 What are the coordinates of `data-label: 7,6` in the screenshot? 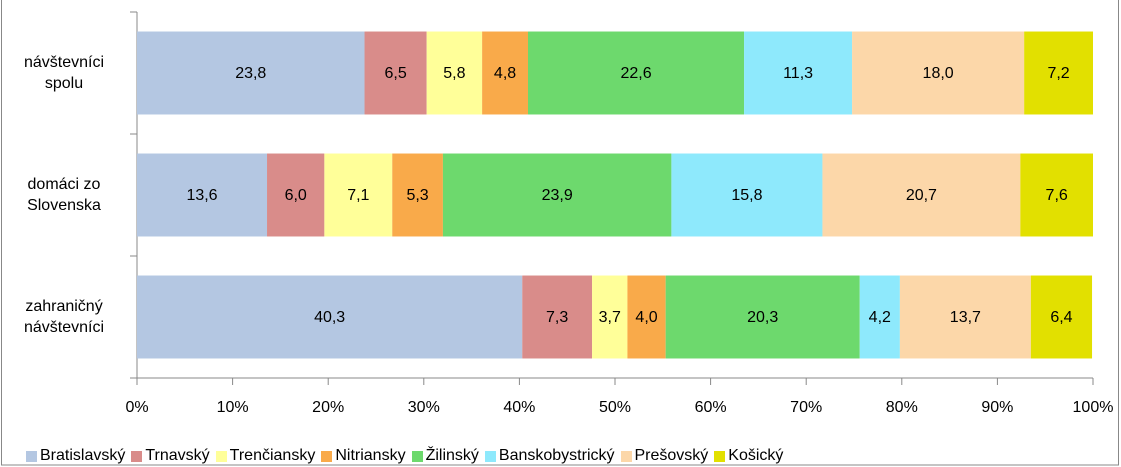 It's located at (1057, 195).